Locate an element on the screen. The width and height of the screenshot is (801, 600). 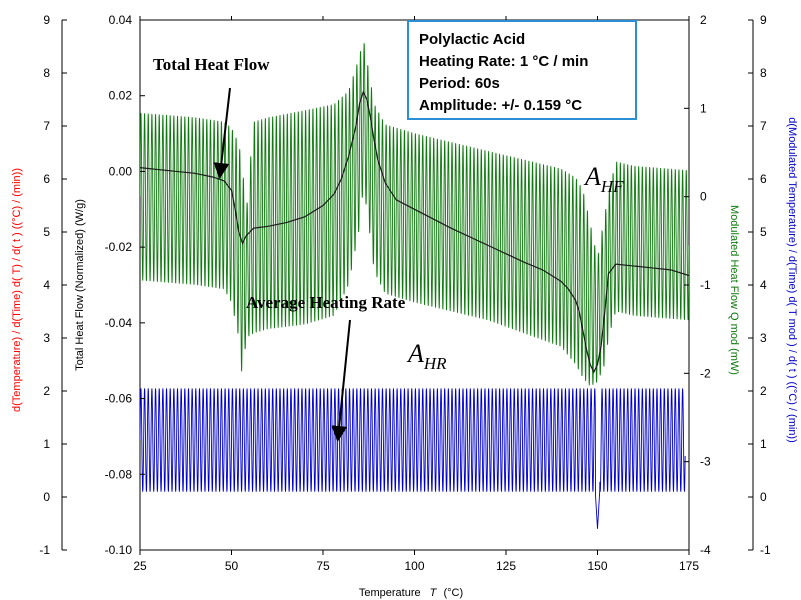
x-tick-label: 150 is located at coordinates (597, 566).